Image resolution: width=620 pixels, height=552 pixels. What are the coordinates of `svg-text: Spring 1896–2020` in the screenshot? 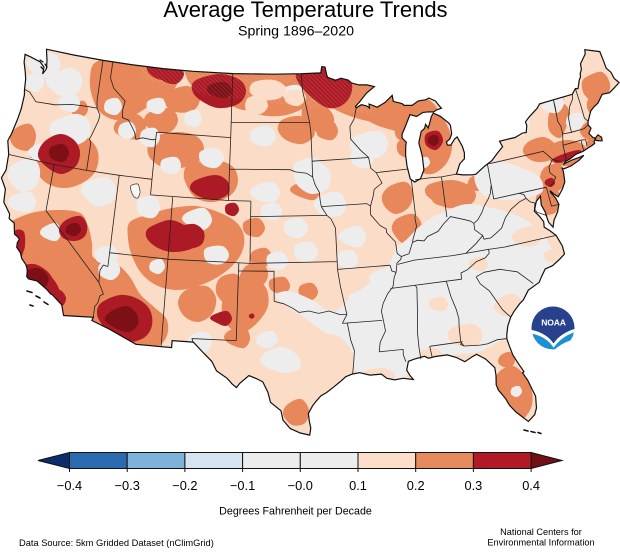 It's located at (296, 32).